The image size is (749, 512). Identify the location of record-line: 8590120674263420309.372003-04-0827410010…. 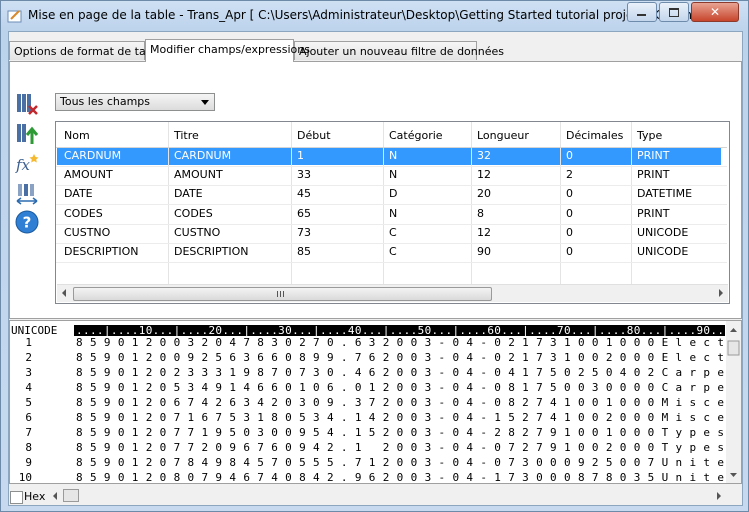
(400, 402).